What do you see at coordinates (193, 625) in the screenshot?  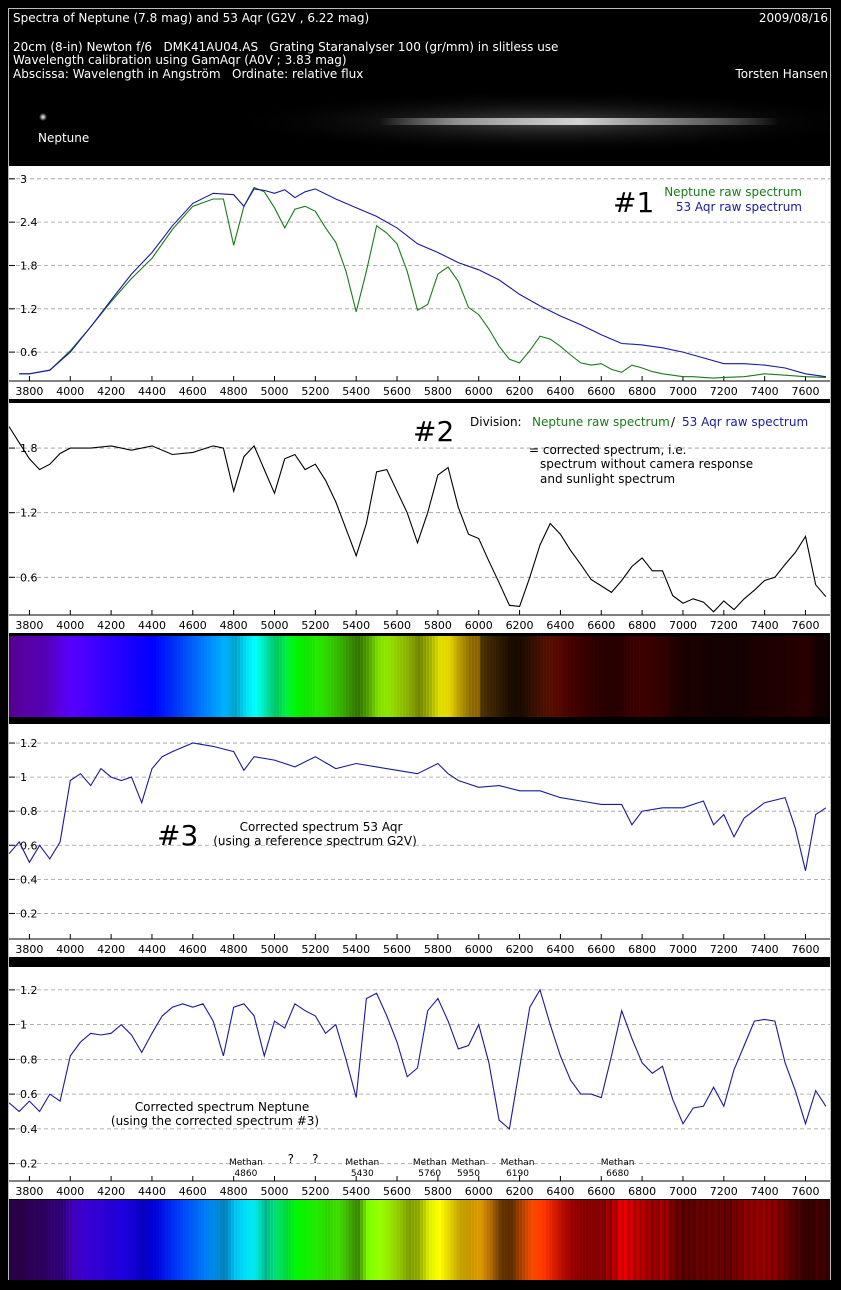 I see `x-tick-label: 4600` at bounding box center [193, 625].